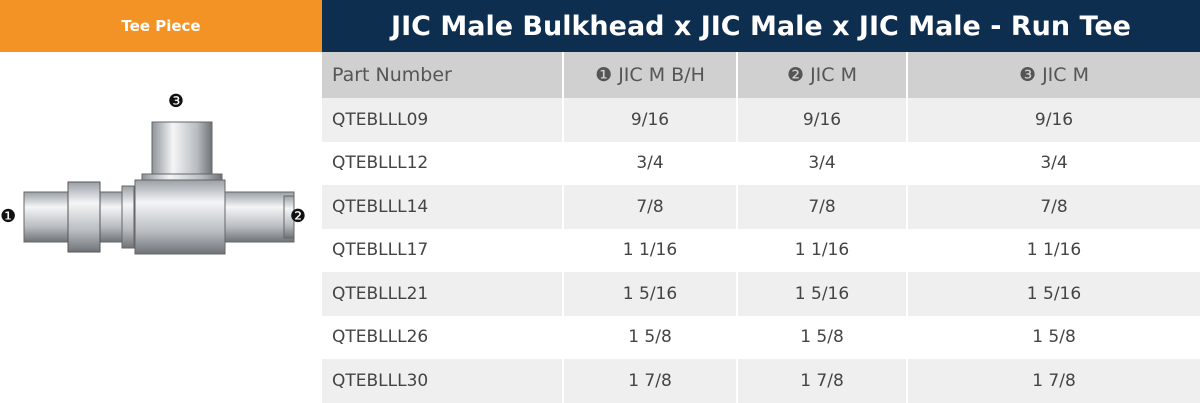  What do you see at coordinates (176, 101) in the screenshot?
I see `marker: ❸` at bounding box center [176, 101].